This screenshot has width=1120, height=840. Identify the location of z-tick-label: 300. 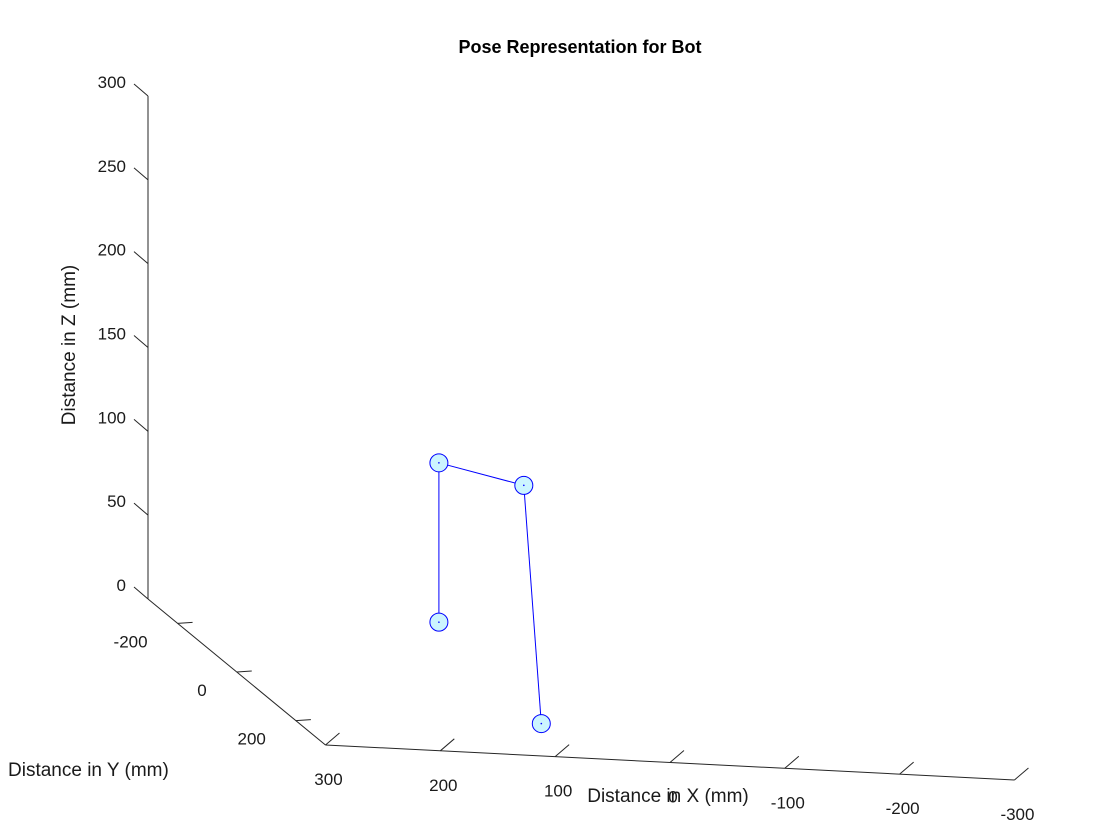
(112, 82).